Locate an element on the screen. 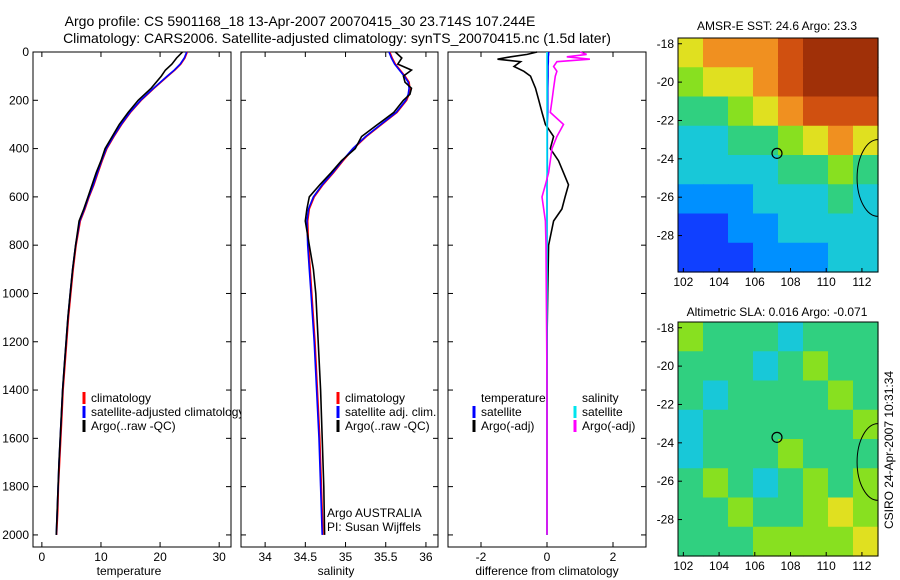 The height and width of the screenshot is (580, 900). temperature-xlabel: temperature is located at coordinates (129, 571).